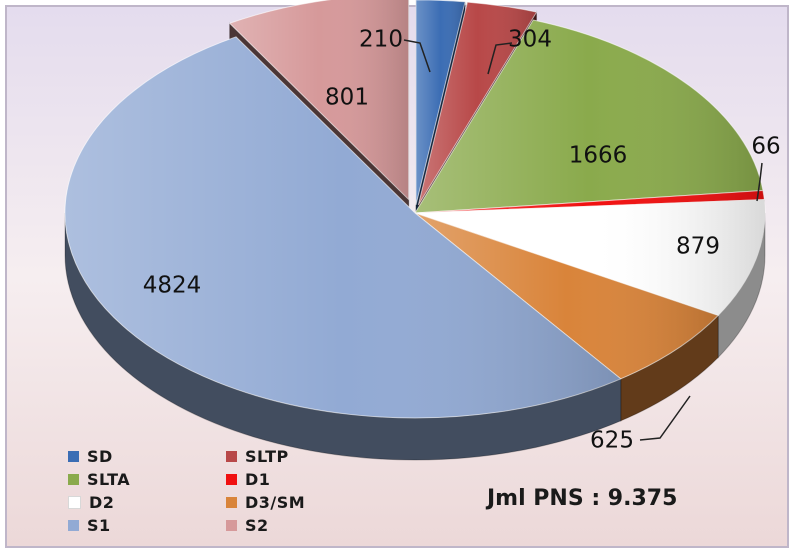 This screenshot has width=794, height=553. Describe the element at coordinates (765, 147) in the screenshot. I see `data-label: 66` at that location.